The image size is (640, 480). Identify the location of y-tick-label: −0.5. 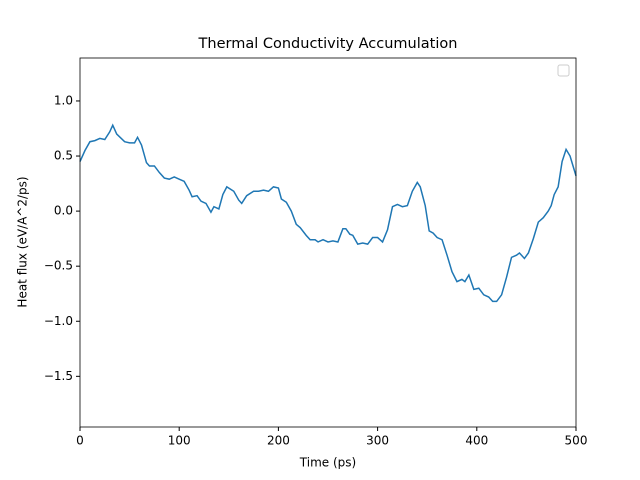
(58, 266).